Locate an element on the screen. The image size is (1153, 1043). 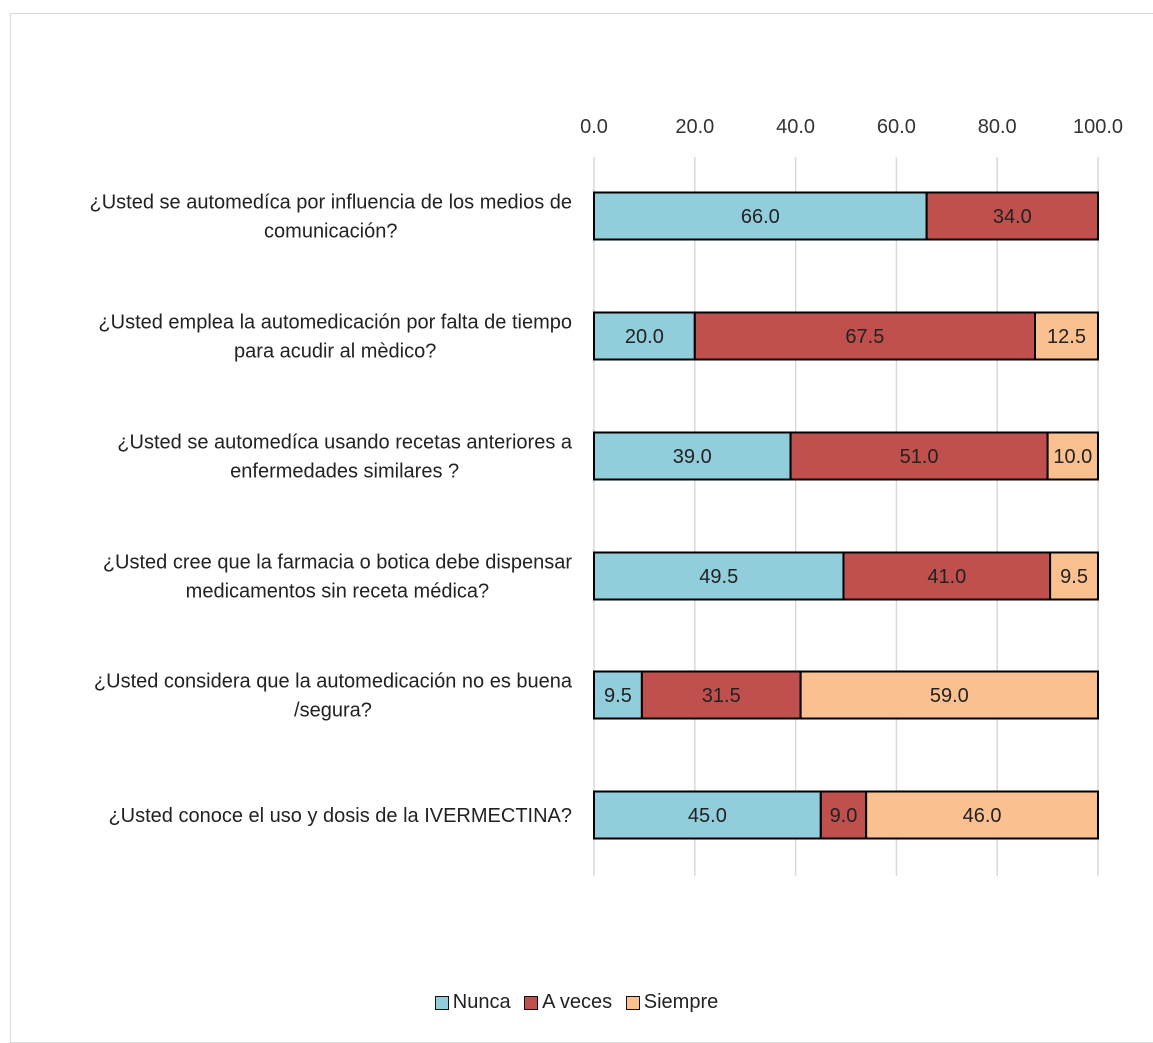
legend: Nunca A veces Siempre is located at coordinates (576, 1003).